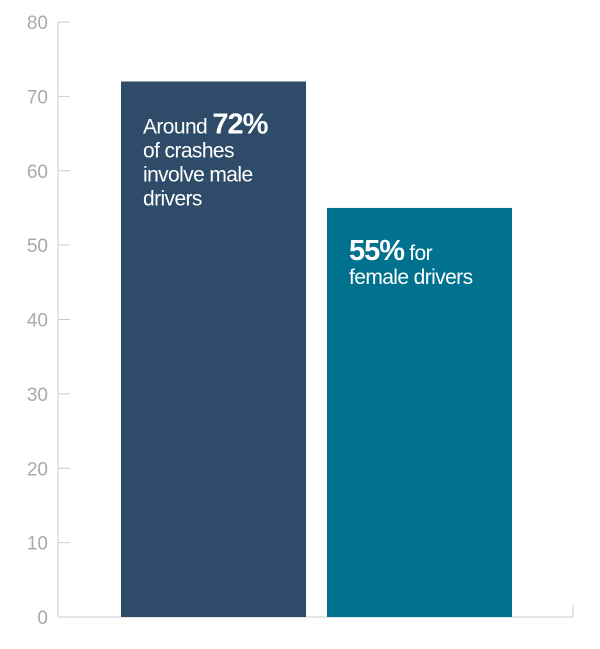  Describe the element at coordinates (172, 199) in the screenshot. I see `annotation: drivers` at that location.